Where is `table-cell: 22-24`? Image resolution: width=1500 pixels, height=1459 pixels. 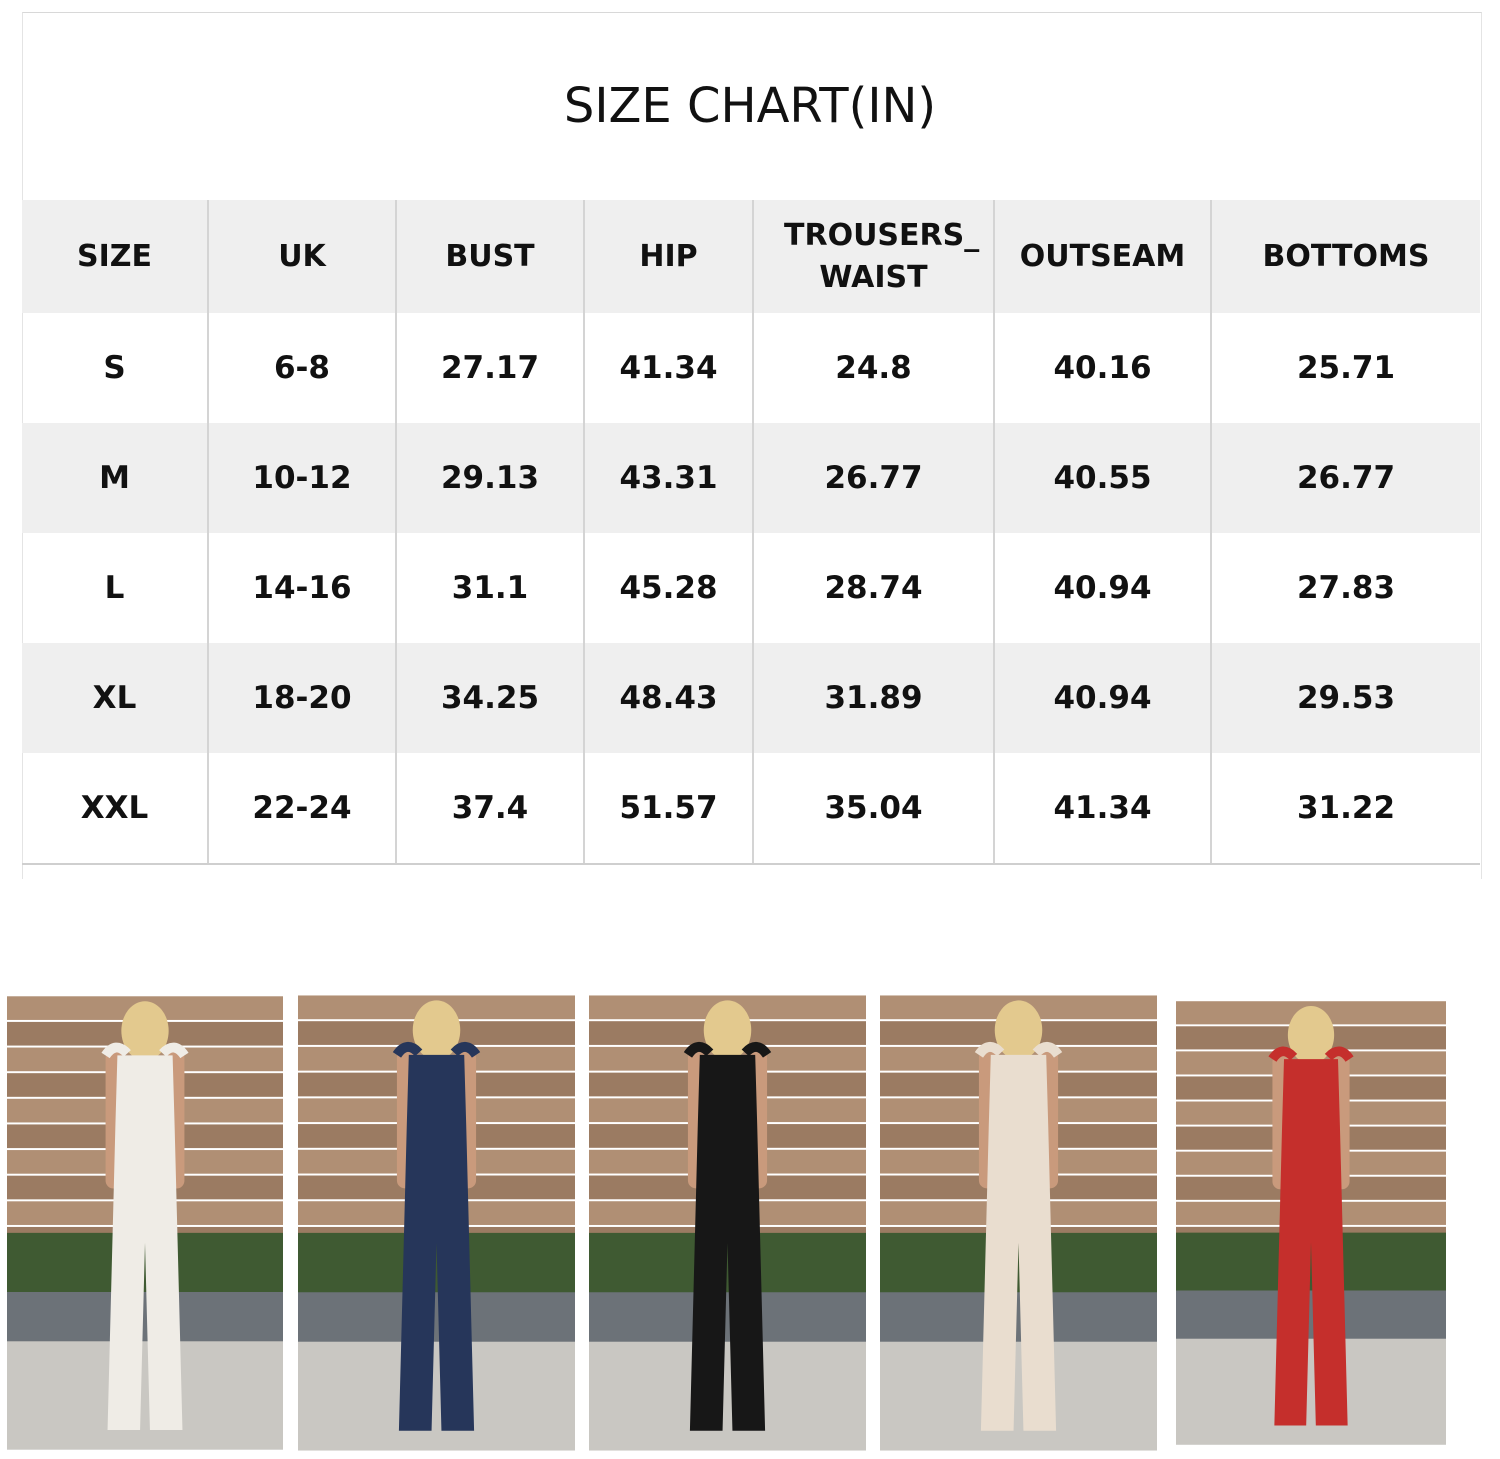
table-cell: 22-24 is located at coordinates (301, 809).